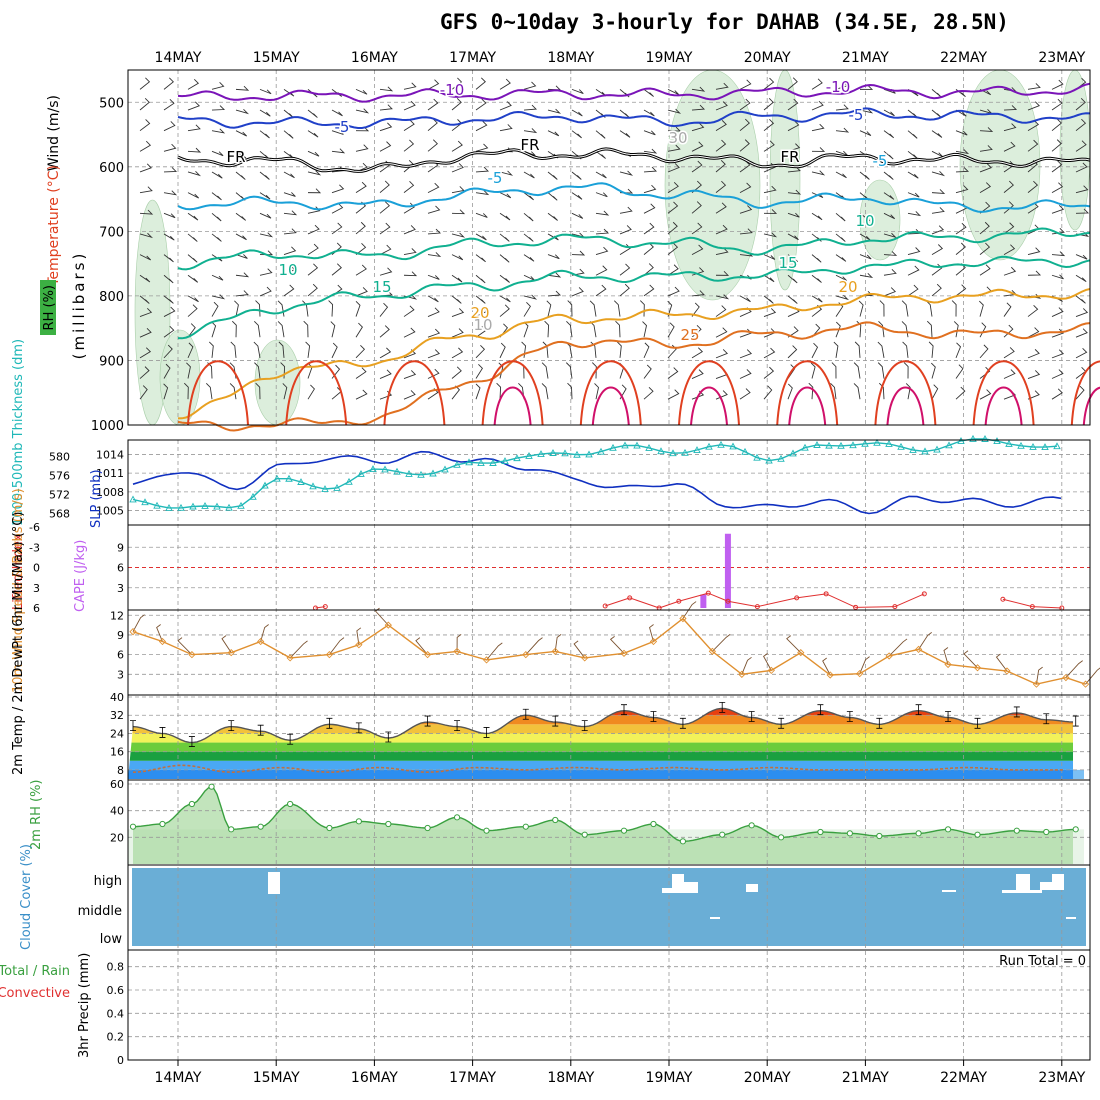  I want to click on cape-axis-label: CAPE (J/kg), so click(80, 576).